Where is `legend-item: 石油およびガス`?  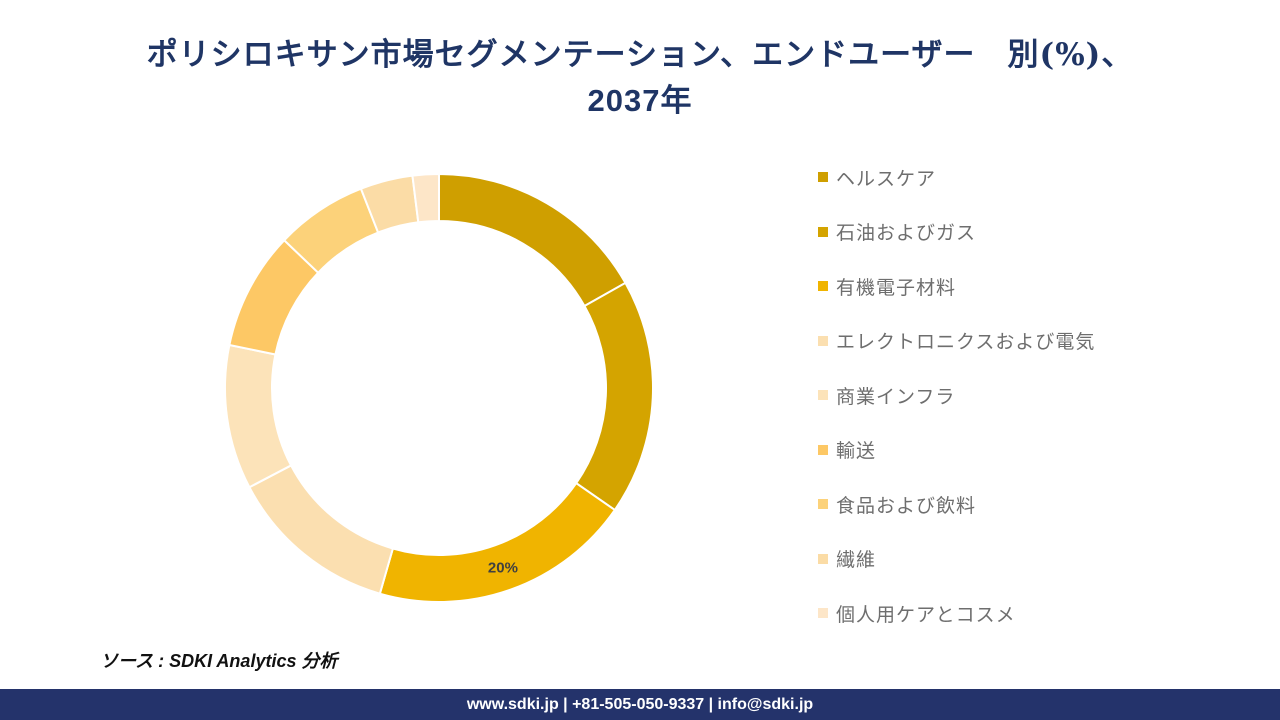 legend-item: 石油およびガス is located at coordinates (956, 232).